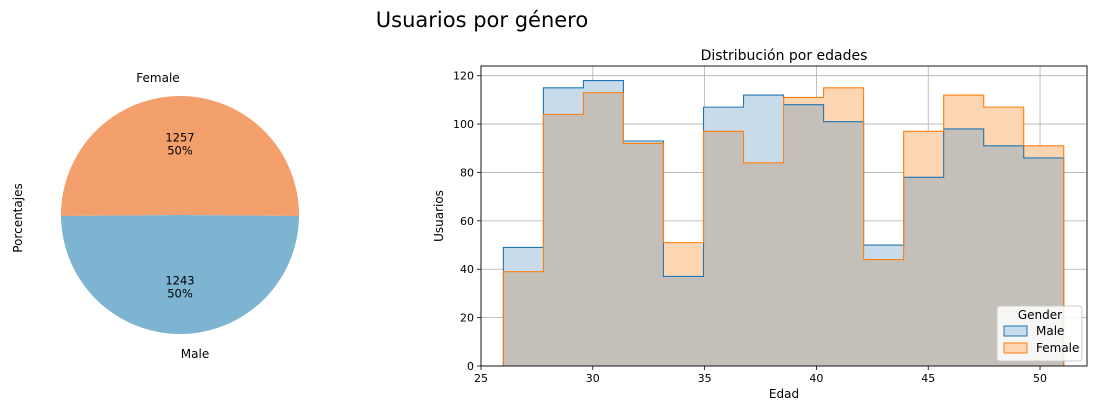  I want to click on legend-title: Gender, so click(1040, 315).